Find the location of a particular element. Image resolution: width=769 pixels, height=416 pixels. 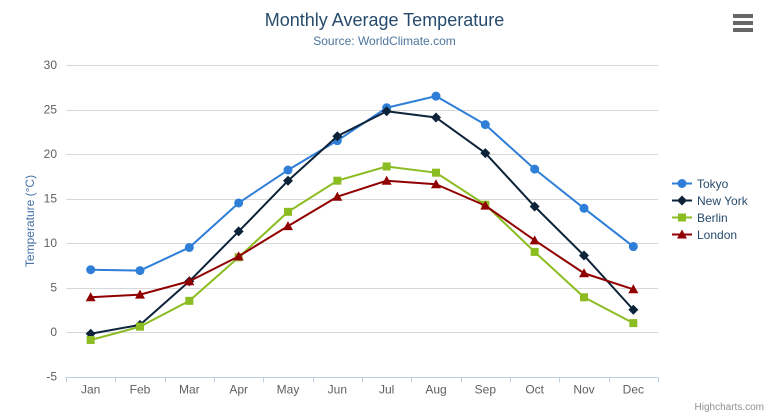

y-tick-label: 15 is located at coordinates (51, 199).